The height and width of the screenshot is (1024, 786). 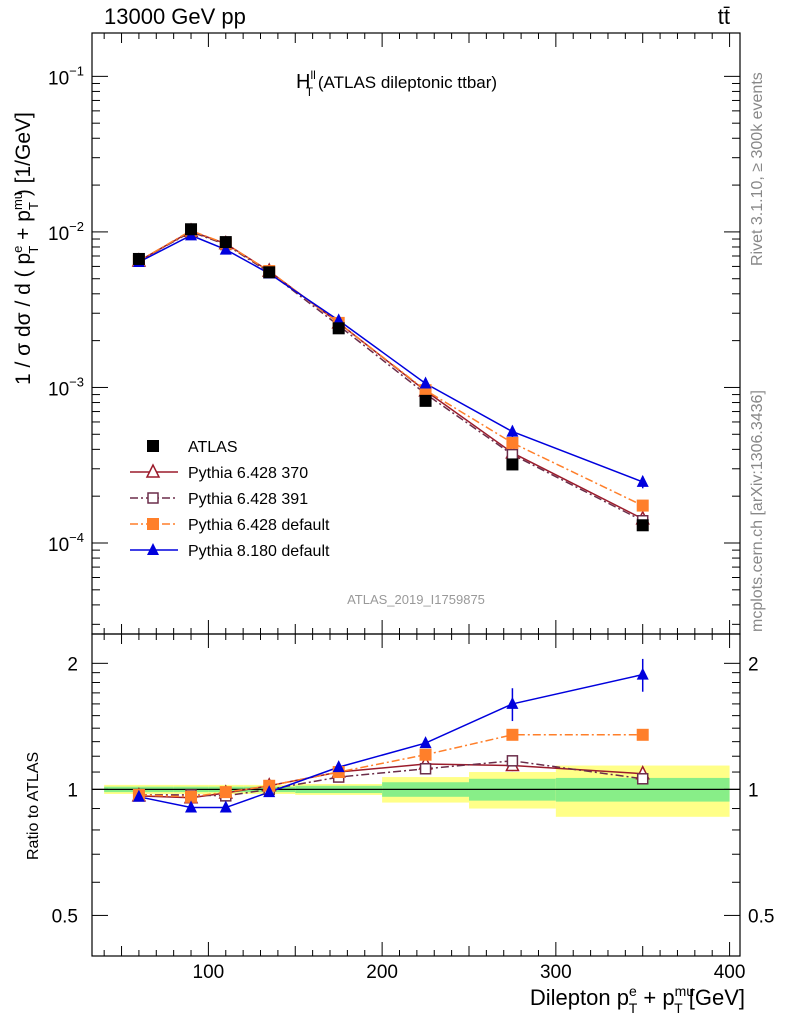 I want to click on header-right: tt̄, so click(x=724, y=16).